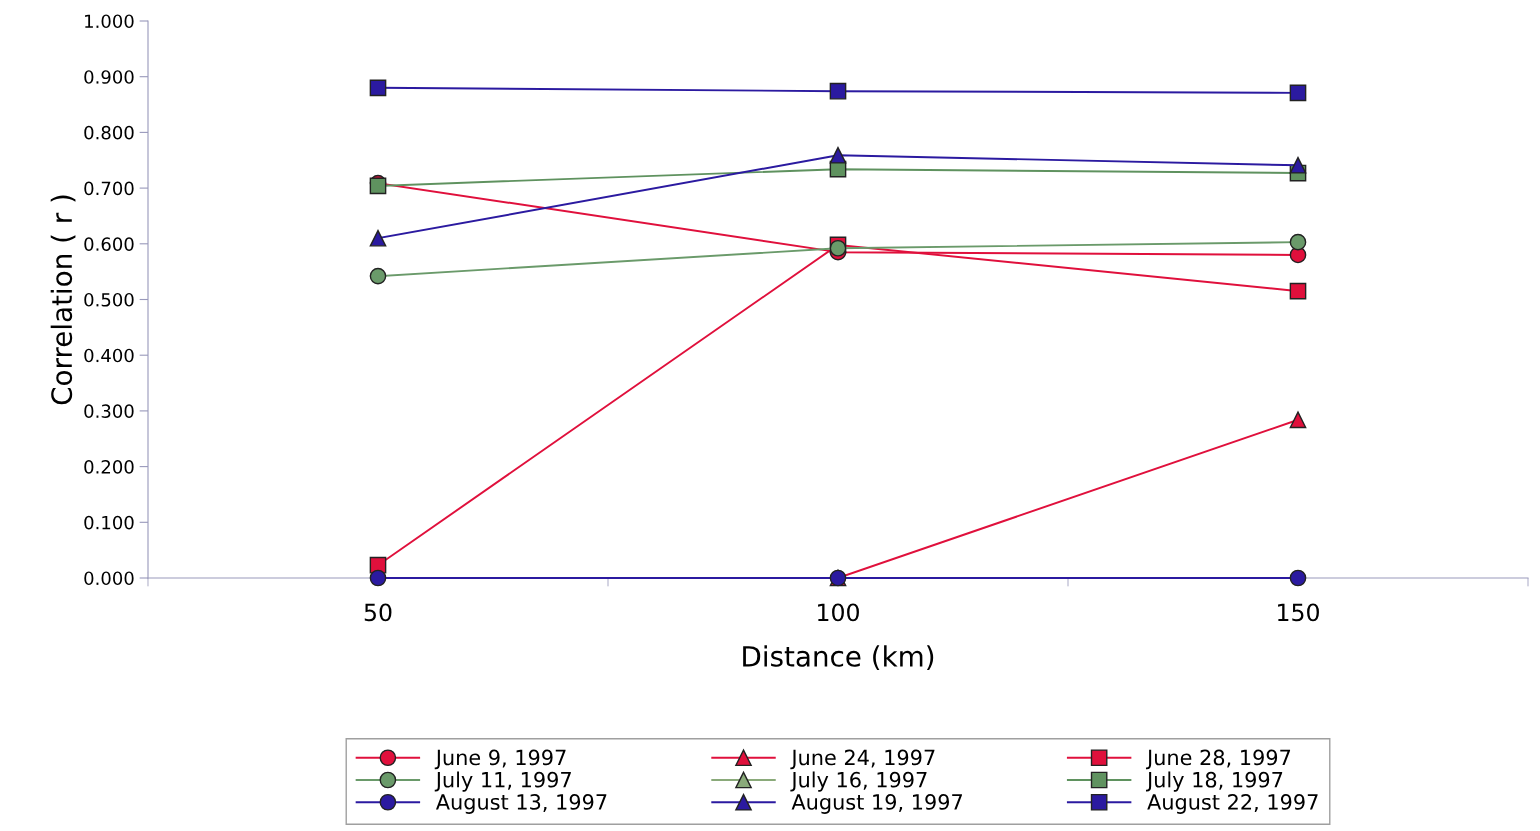  What do you see at coordinates (378, 612) in the screenshot?
I see `x-tick-label: 50` at bounding box center [378, 612].